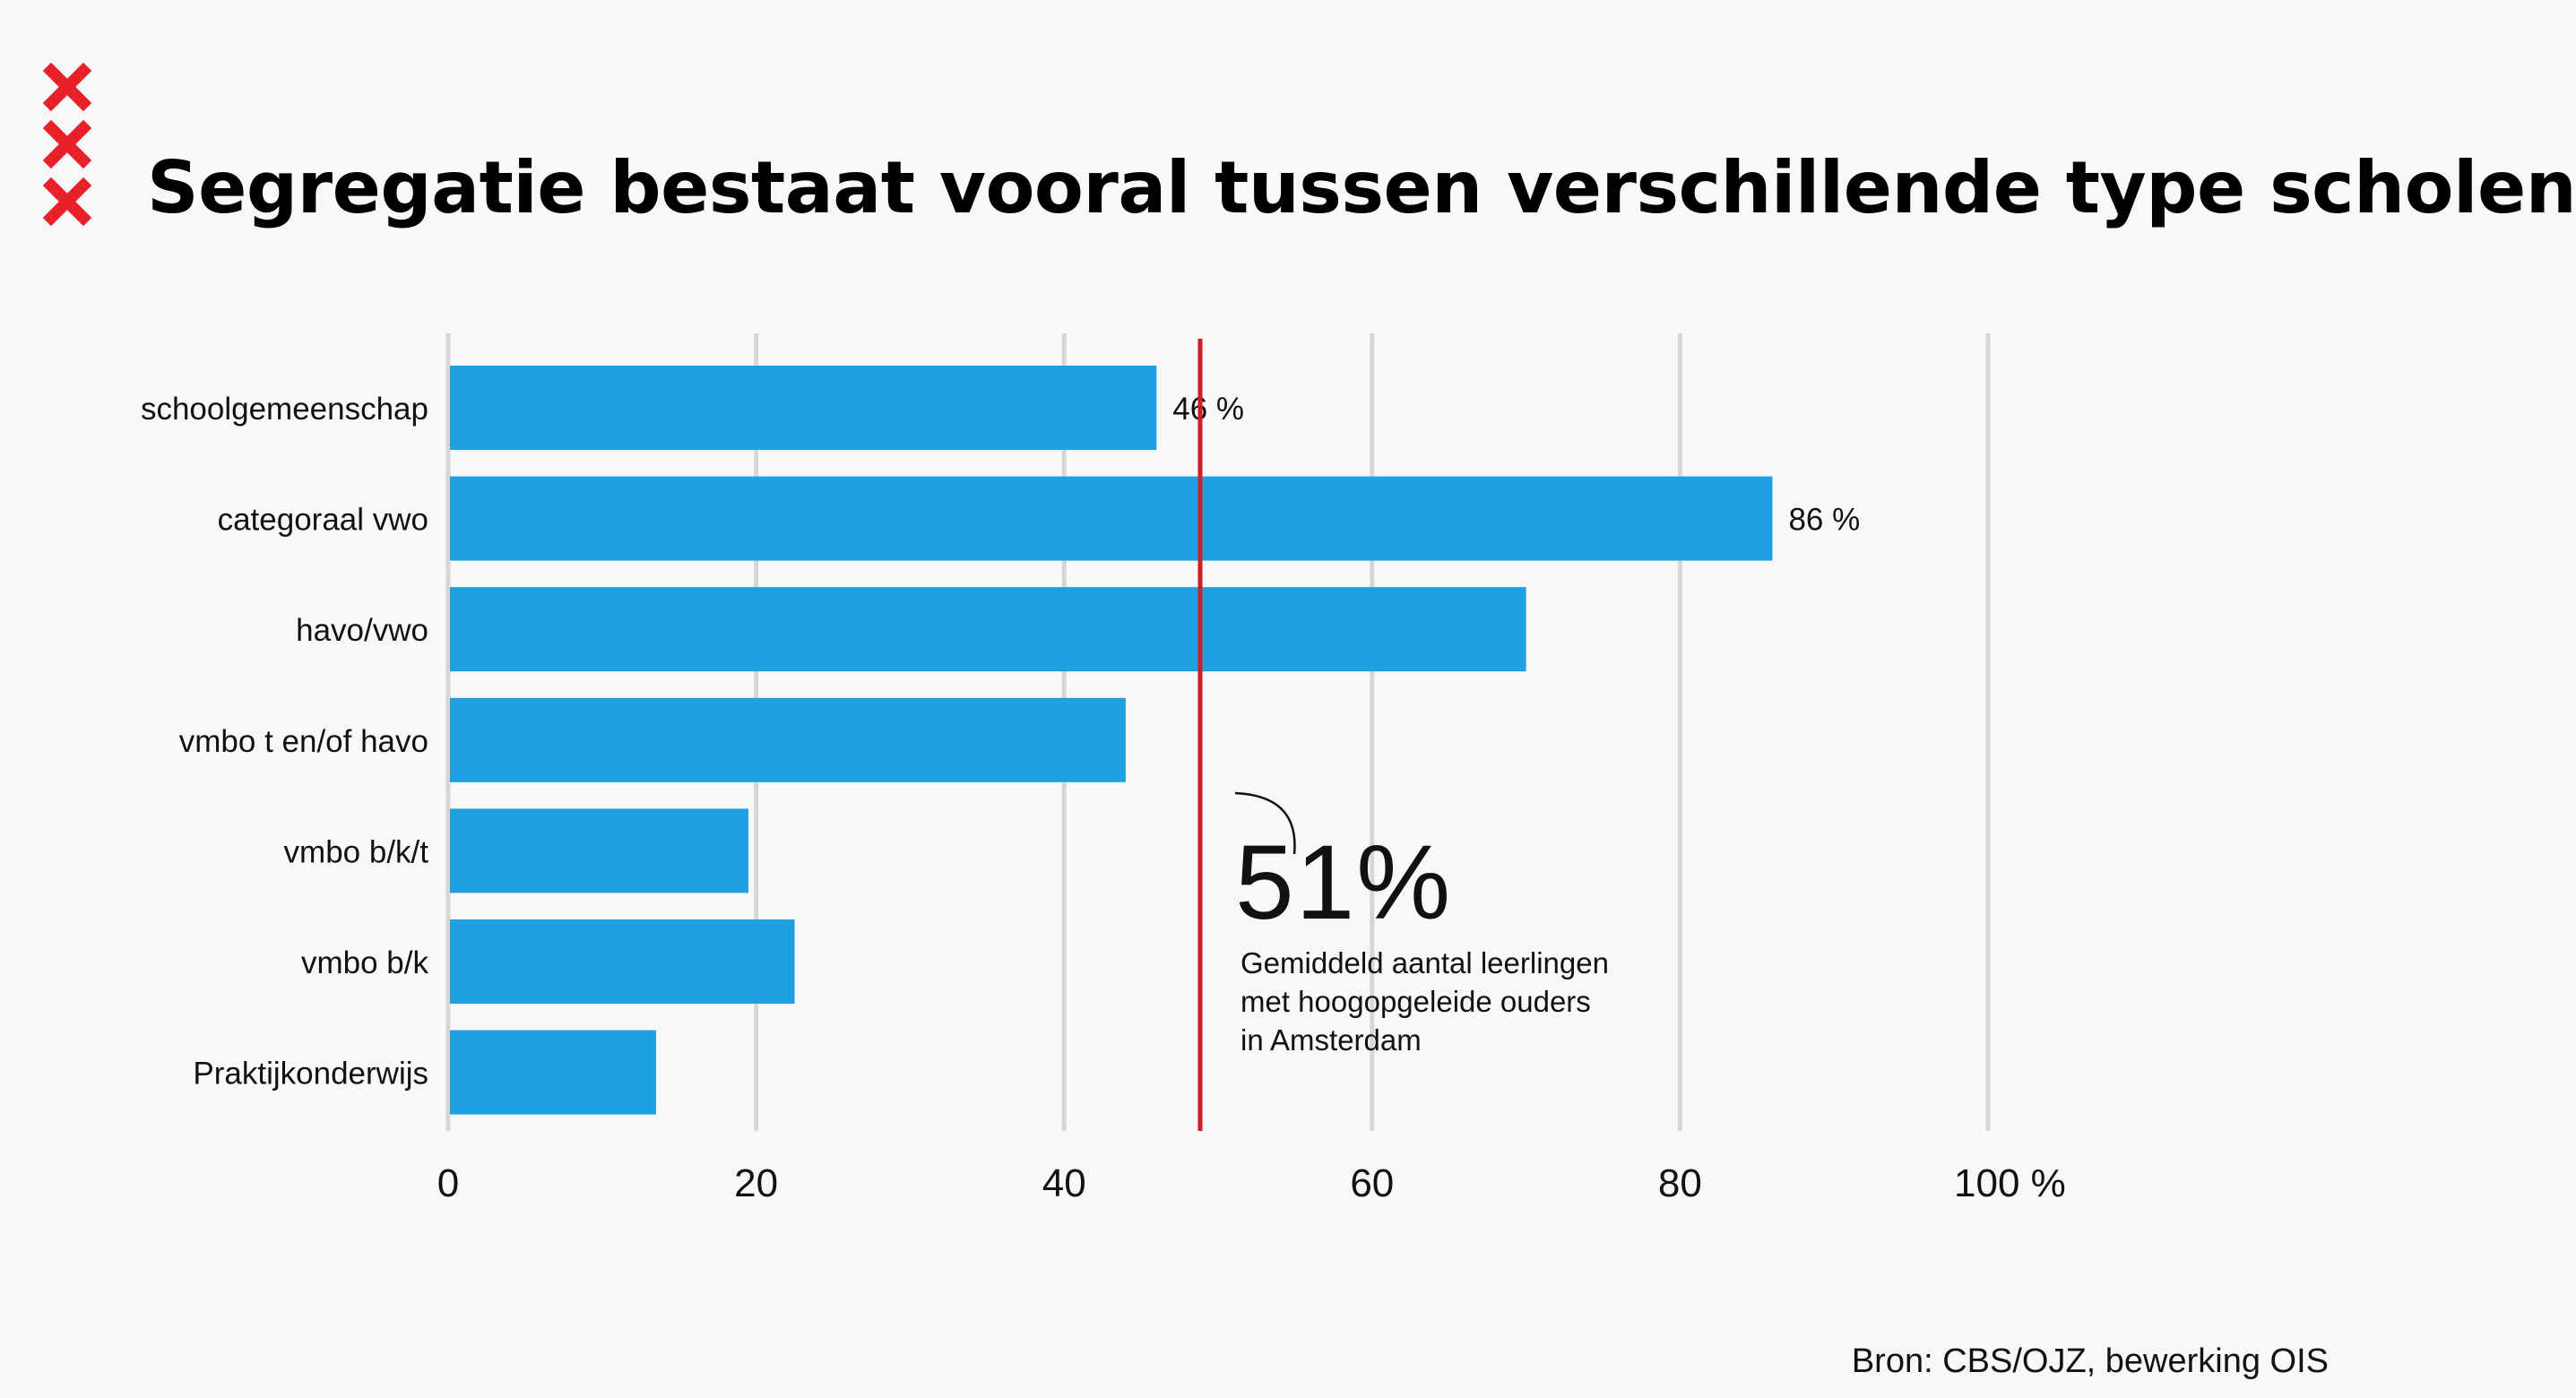 The image size is (2576, 1398). I want to click on amsterdam-logo, so click(67, 149).